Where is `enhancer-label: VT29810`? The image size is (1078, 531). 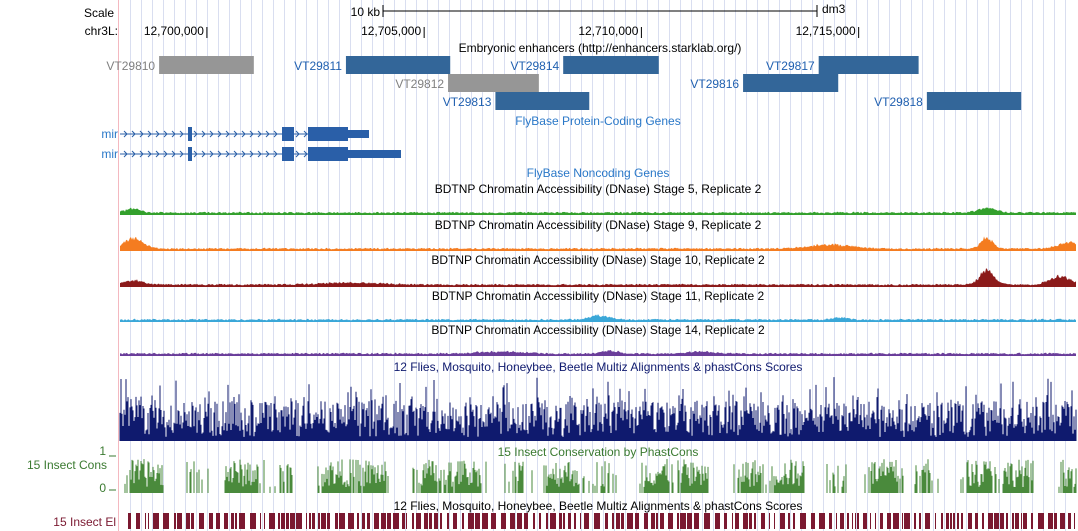
enhancer-label: VT29810 is located at coordinates (130, 66).